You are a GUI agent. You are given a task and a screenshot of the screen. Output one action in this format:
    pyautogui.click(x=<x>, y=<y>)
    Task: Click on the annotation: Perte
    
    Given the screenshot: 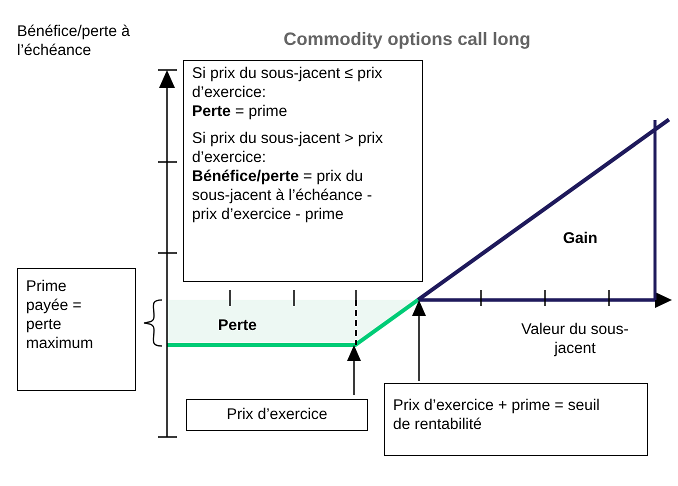 What is the action you would take?
    pyautogui.click(x=238, y=325)
    